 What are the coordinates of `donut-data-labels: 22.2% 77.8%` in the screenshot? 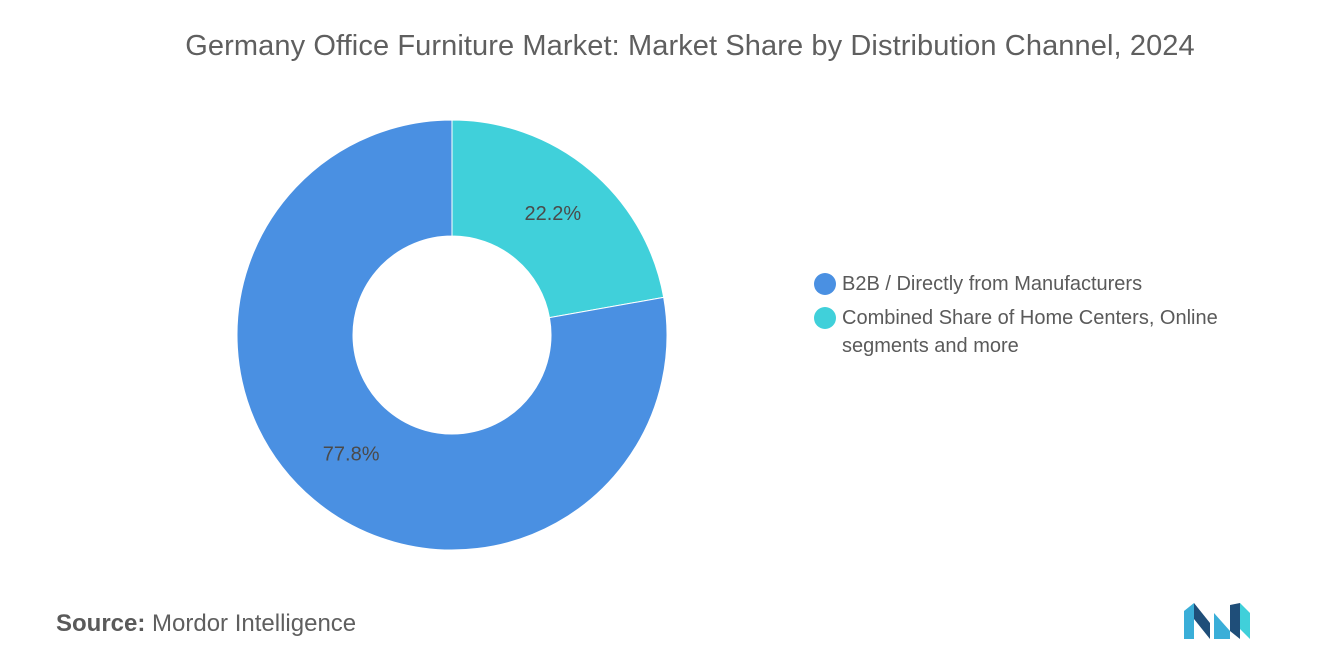 It's located at (452, 334).